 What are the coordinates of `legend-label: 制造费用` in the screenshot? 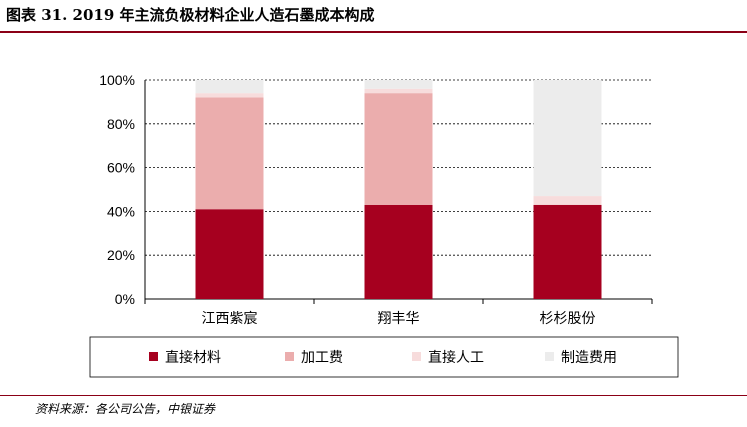 It's located at (589, 358).